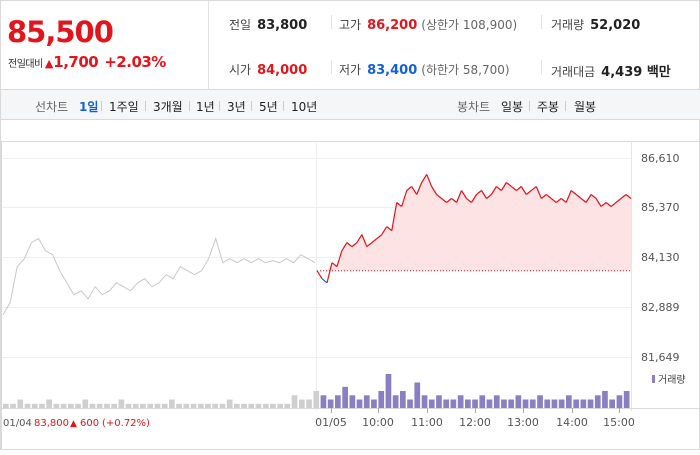 The width and height of the screenshot is (700, 455). What do you see at coordinates (636, 72) in the screenshot?
I see `turnover-value: 4,439 백만` at bounding box center [636, 72].